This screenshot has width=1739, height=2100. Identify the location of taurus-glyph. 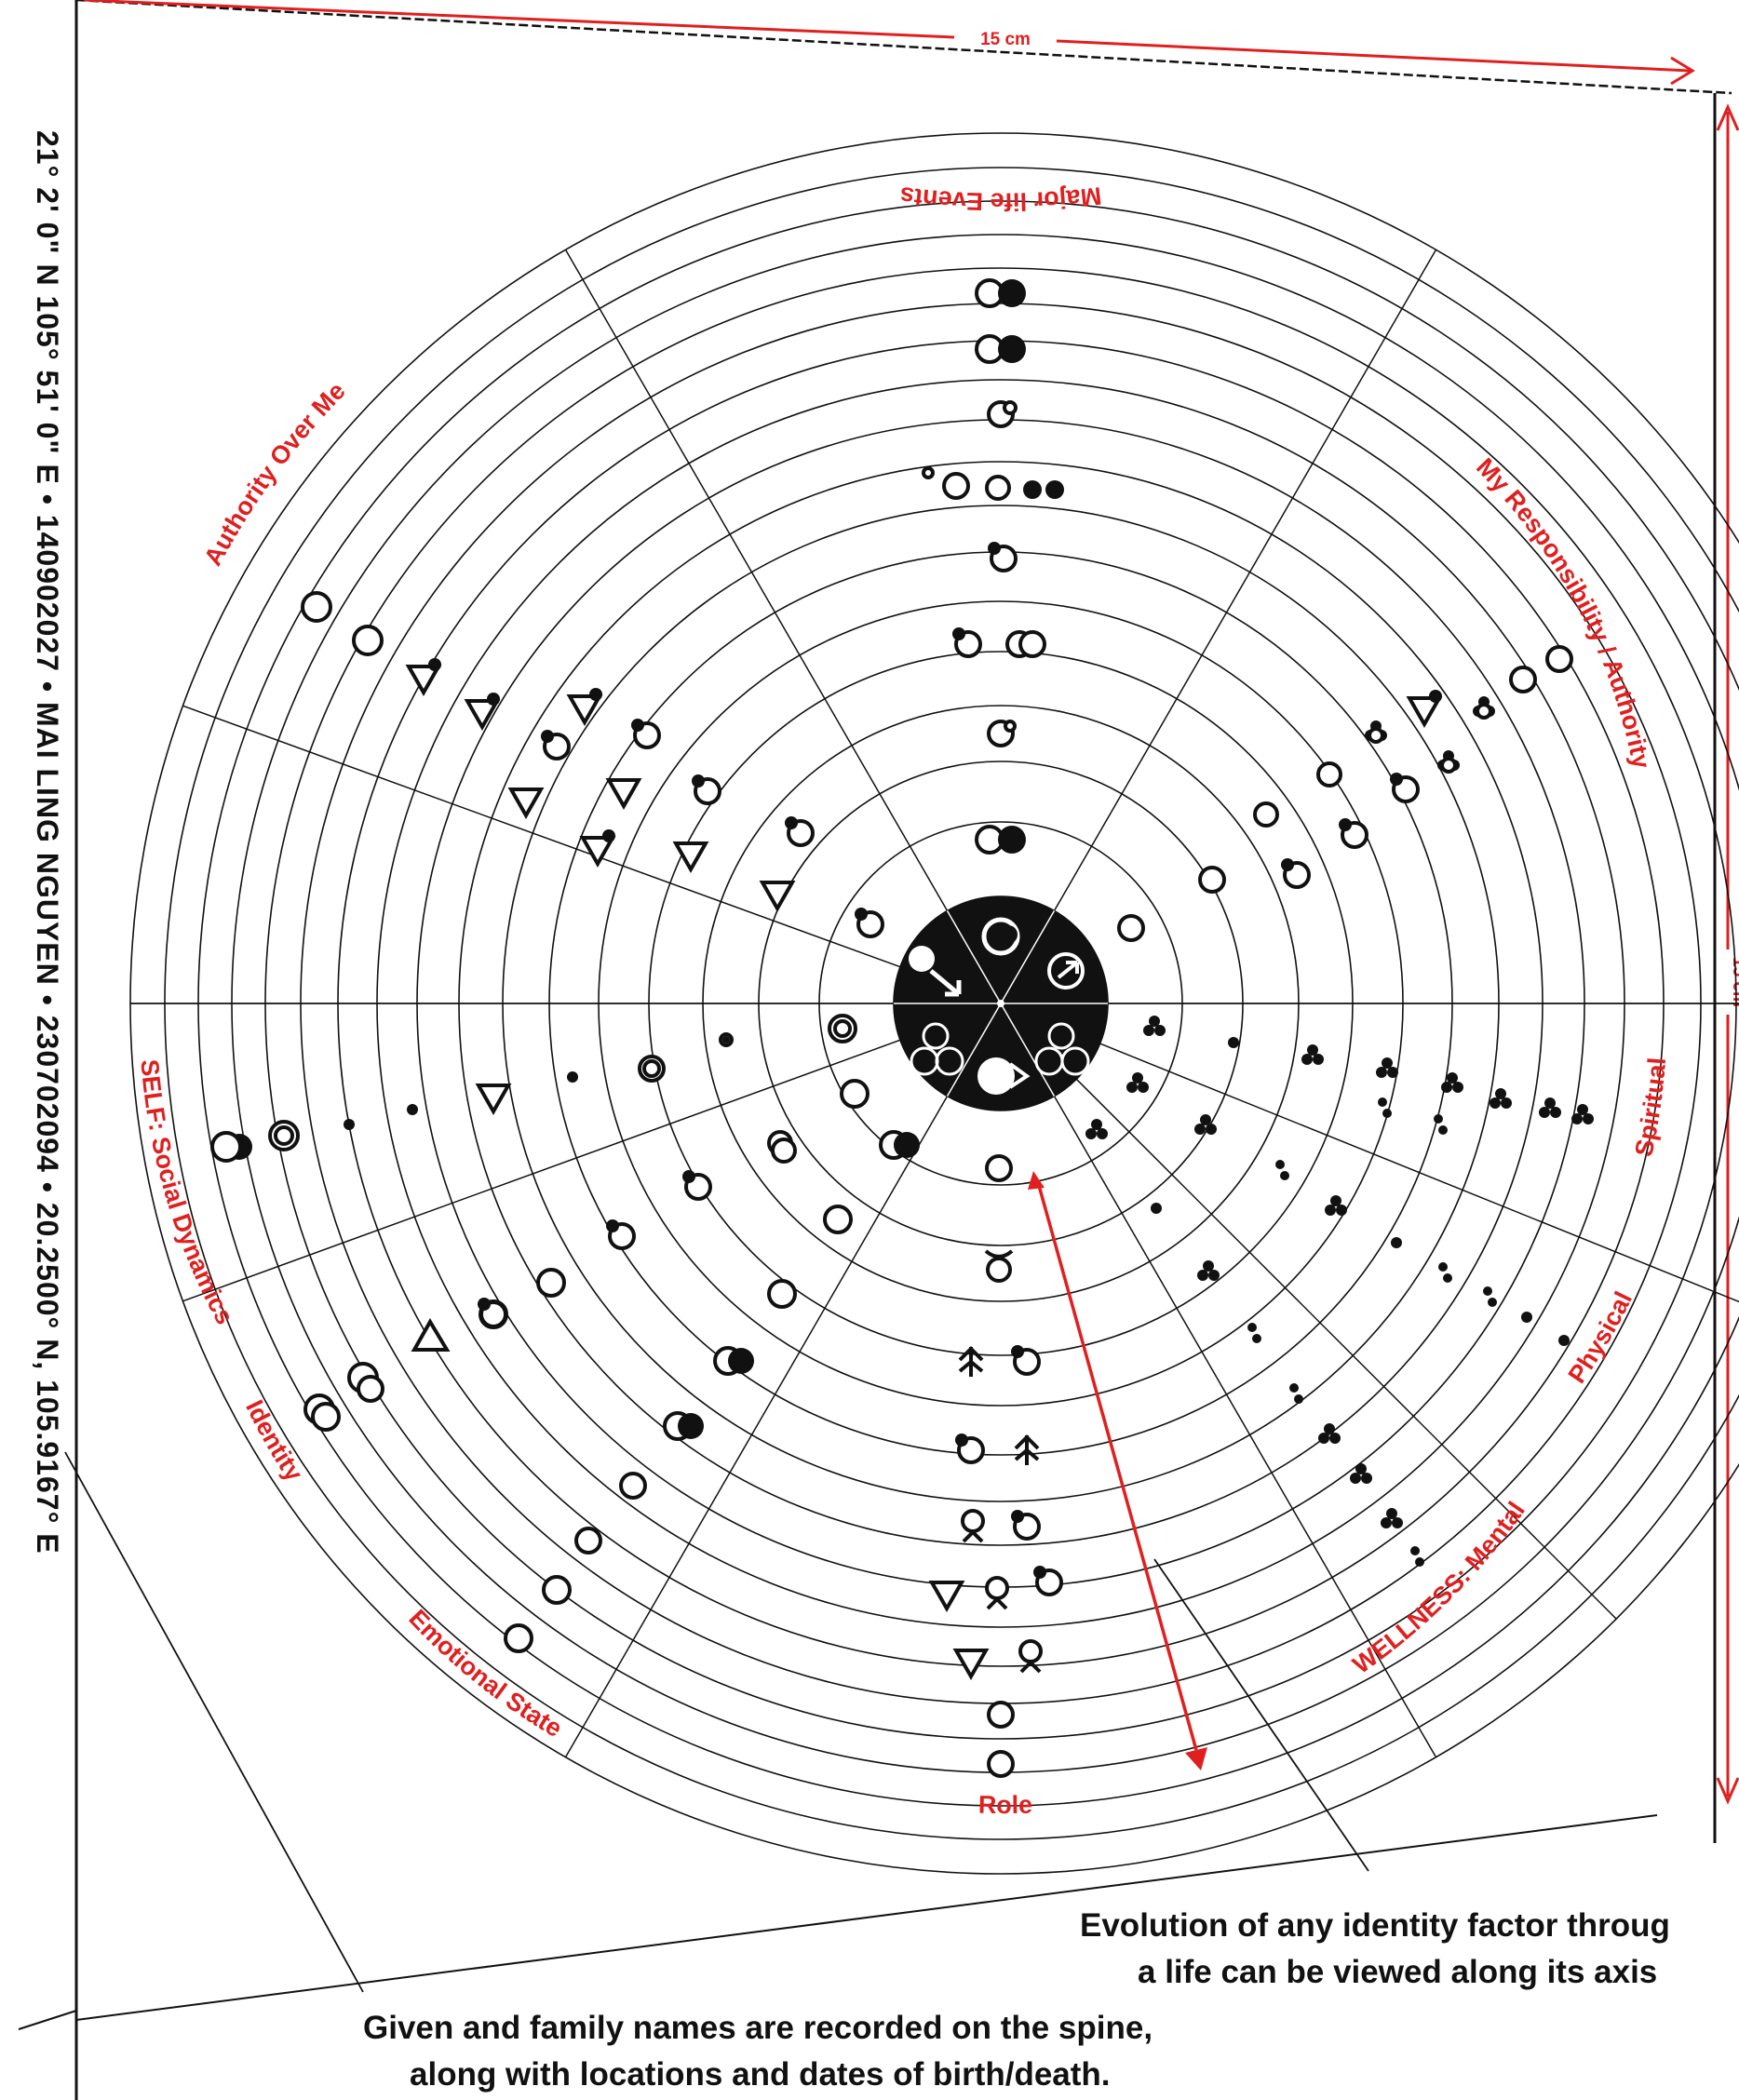
(999, 1254).